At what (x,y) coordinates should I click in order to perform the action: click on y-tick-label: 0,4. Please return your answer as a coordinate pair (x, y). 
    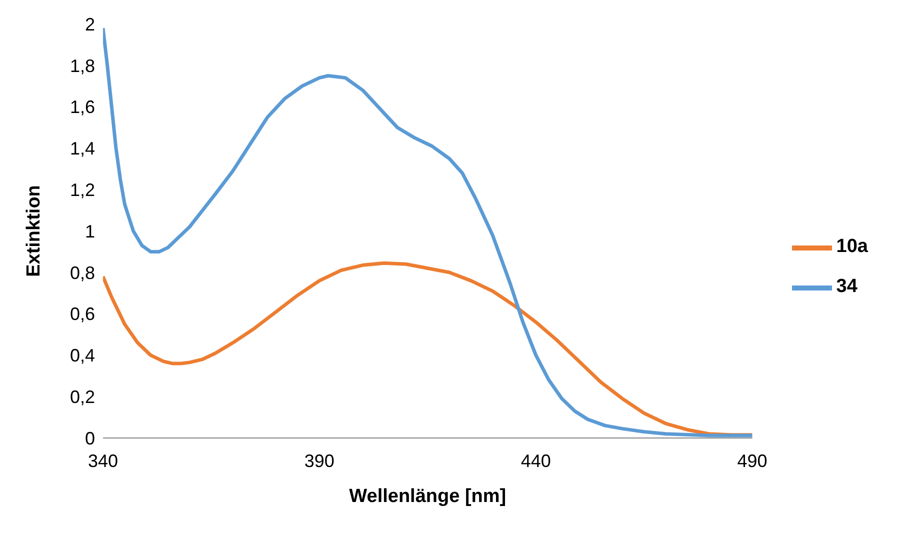
    Looking at the image, I should click on (82, 356).